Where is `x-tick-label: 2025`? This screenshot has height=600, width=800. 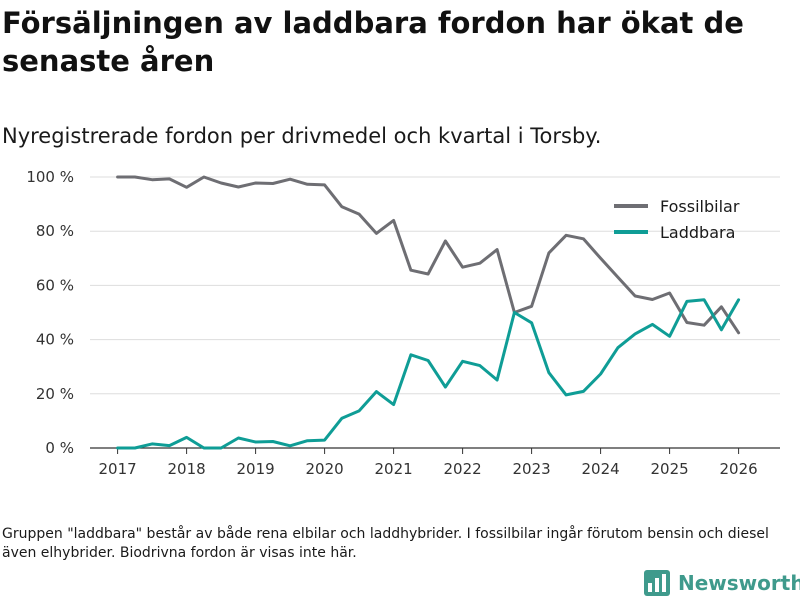 x-tick-label: 2025 is located at coordinates (670, 469).